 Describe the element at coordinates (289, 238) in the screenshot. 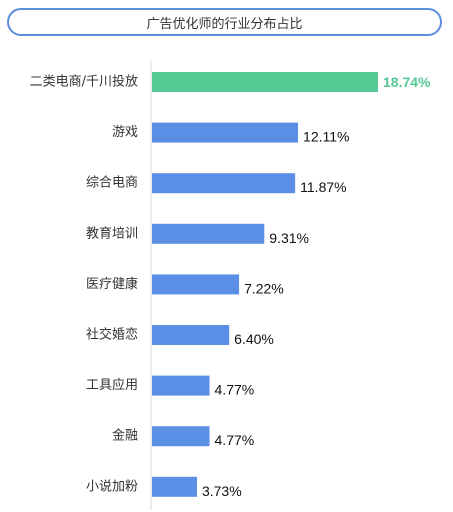

I see `value-label: 9.31%` at that location.